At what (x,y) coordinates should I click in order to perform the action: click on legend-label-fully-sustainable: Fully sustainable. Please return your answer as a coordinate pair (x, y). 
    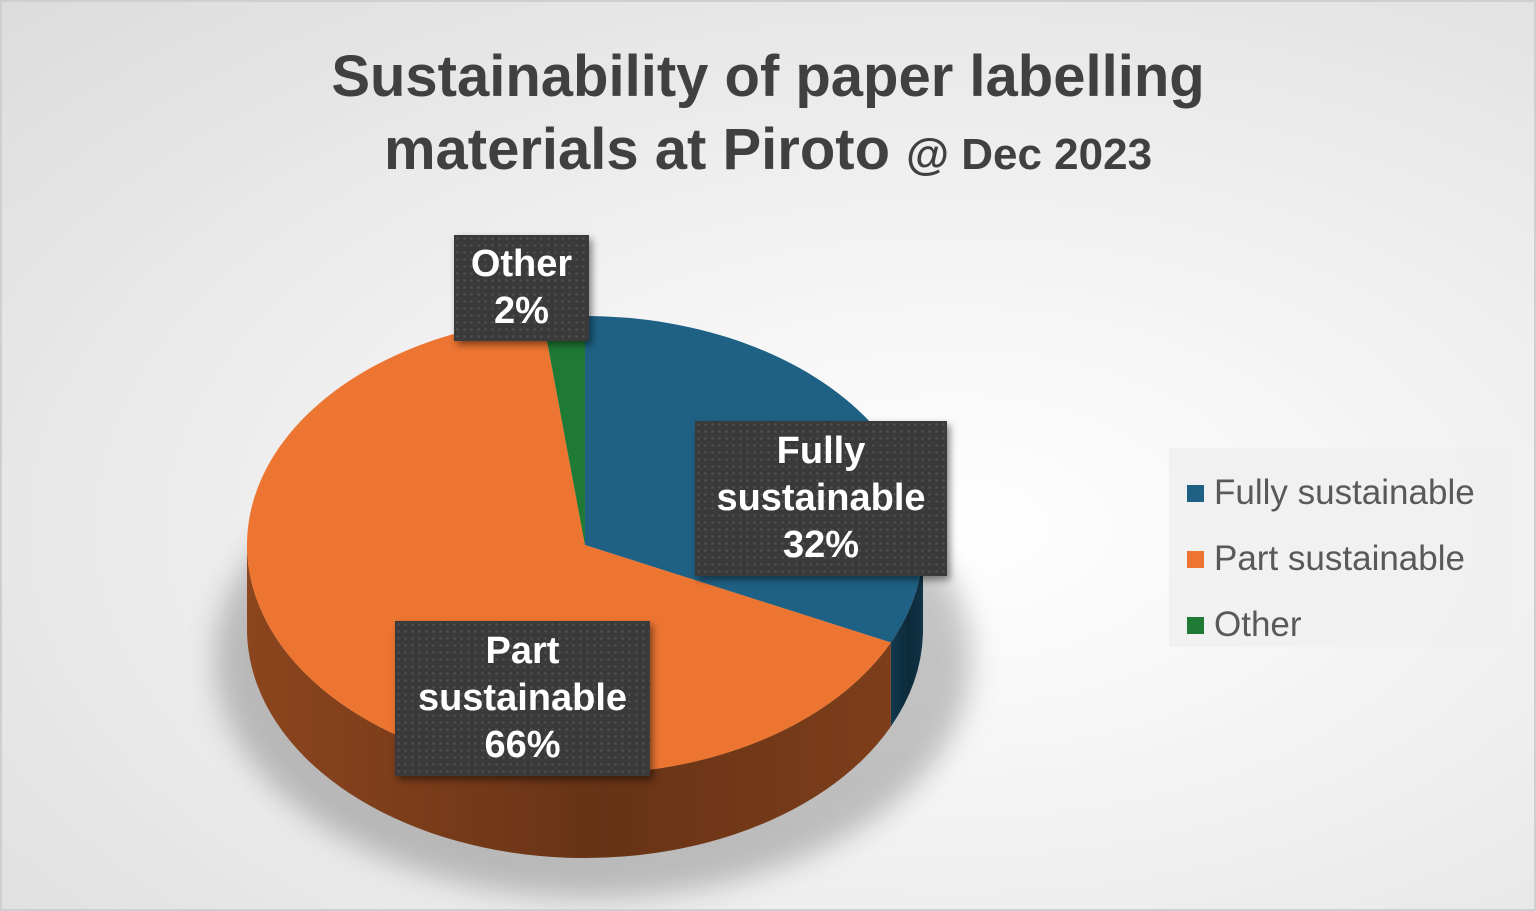
    Looking at the image, I should click on (1344, 493).